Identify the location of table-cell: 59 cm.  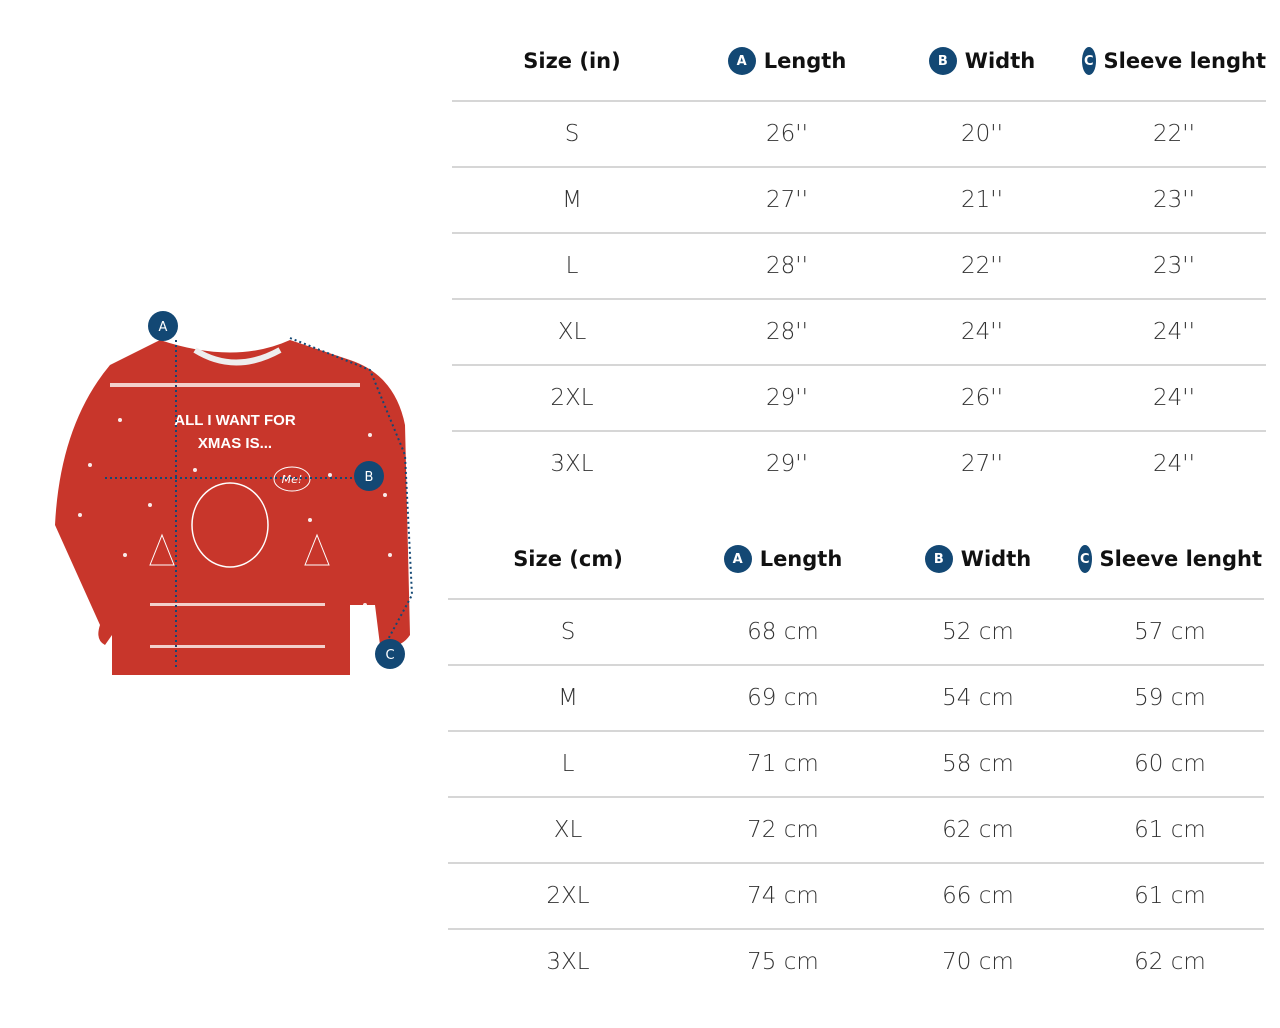
(1170, 698).